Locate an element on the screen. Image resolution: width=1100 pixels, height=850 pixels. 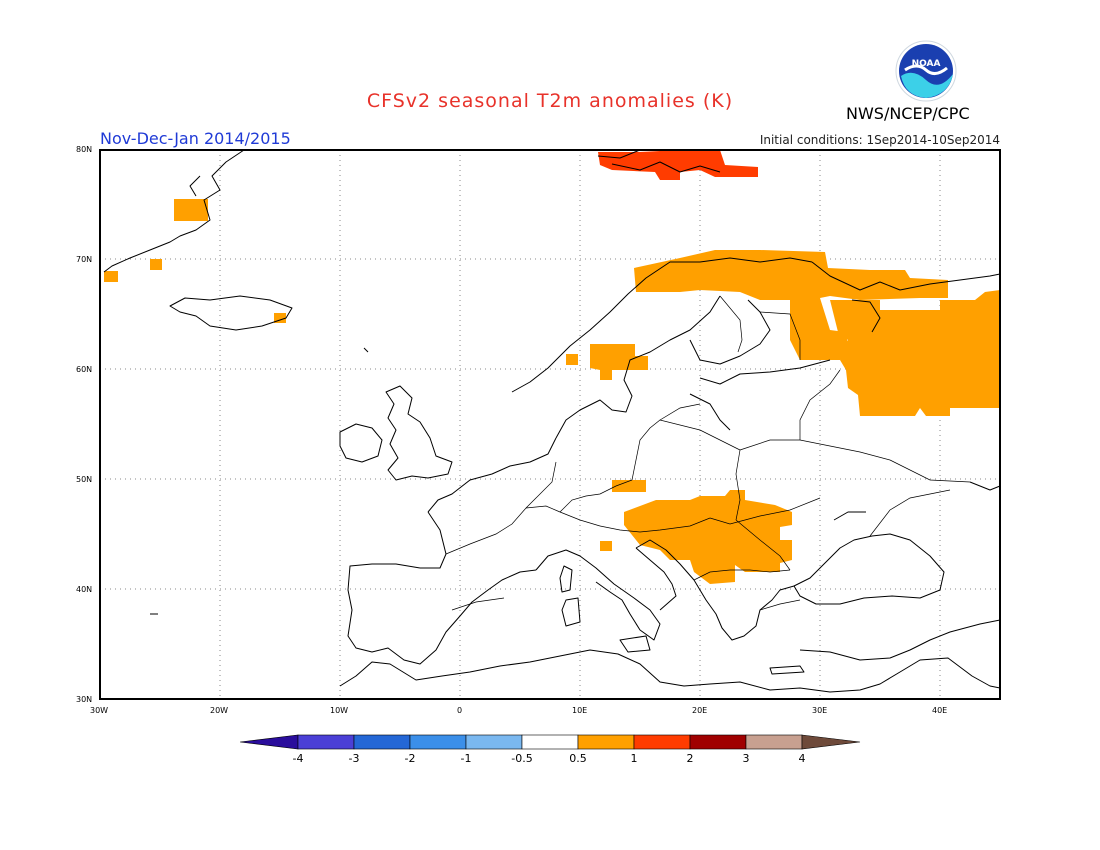
colorbar-min-arrow is located at coordinates (269, 742).